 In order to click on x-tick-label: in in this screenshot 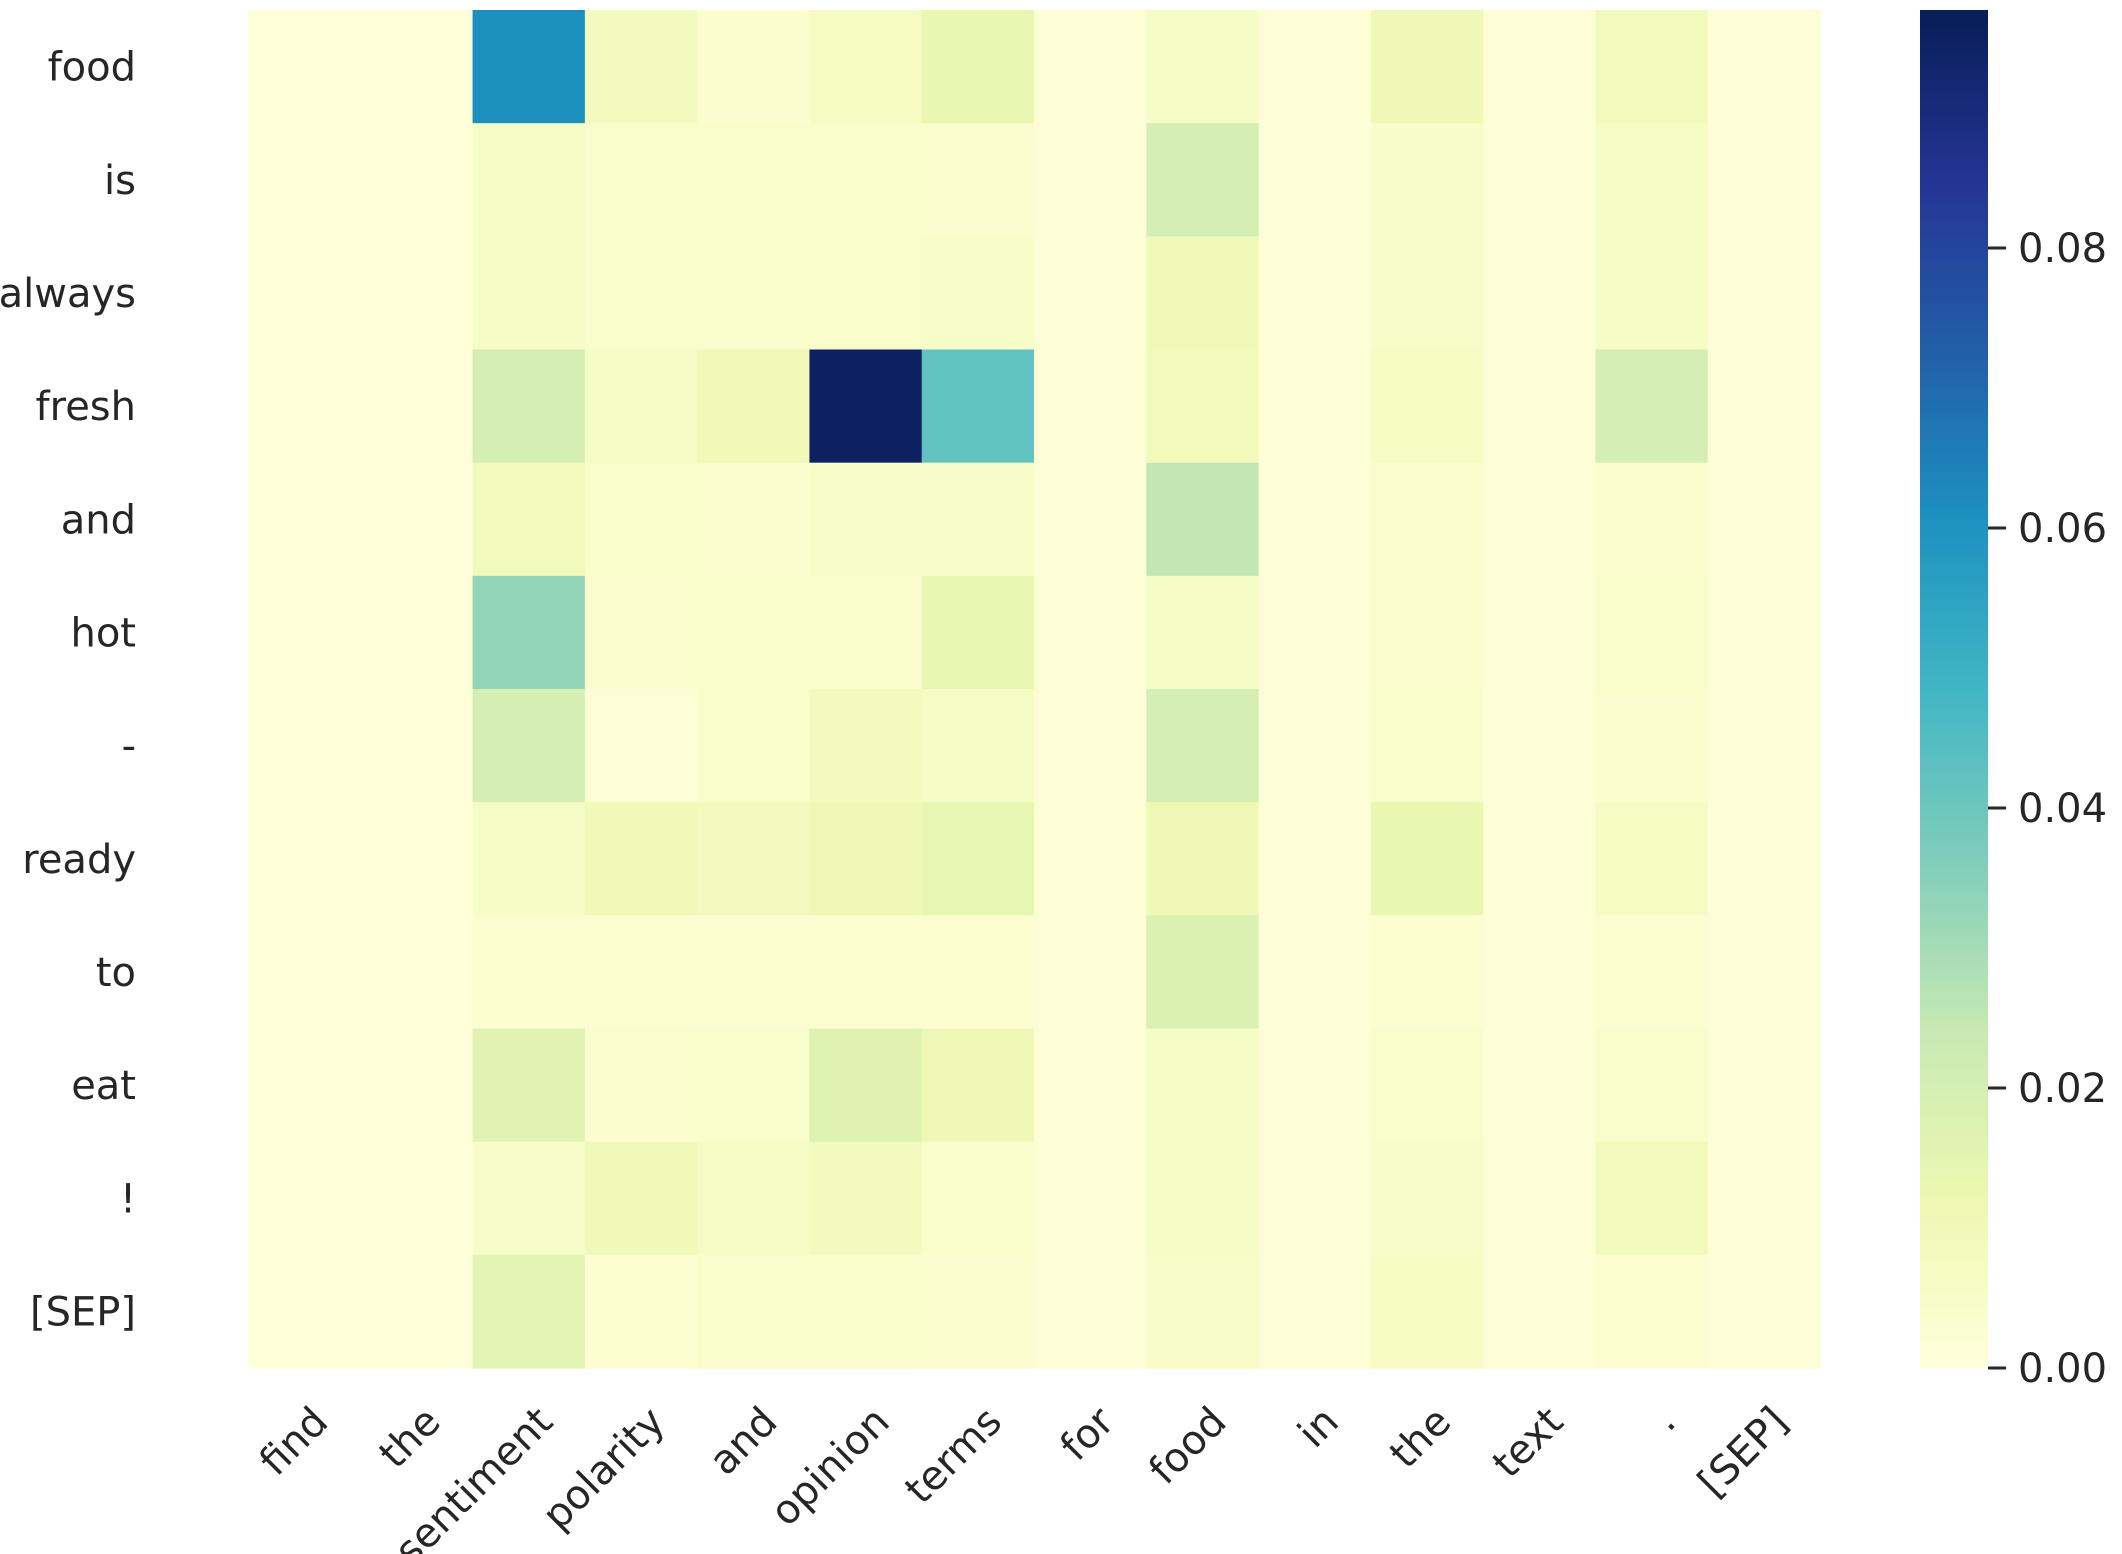, I will do `click(1318, 1428)`.